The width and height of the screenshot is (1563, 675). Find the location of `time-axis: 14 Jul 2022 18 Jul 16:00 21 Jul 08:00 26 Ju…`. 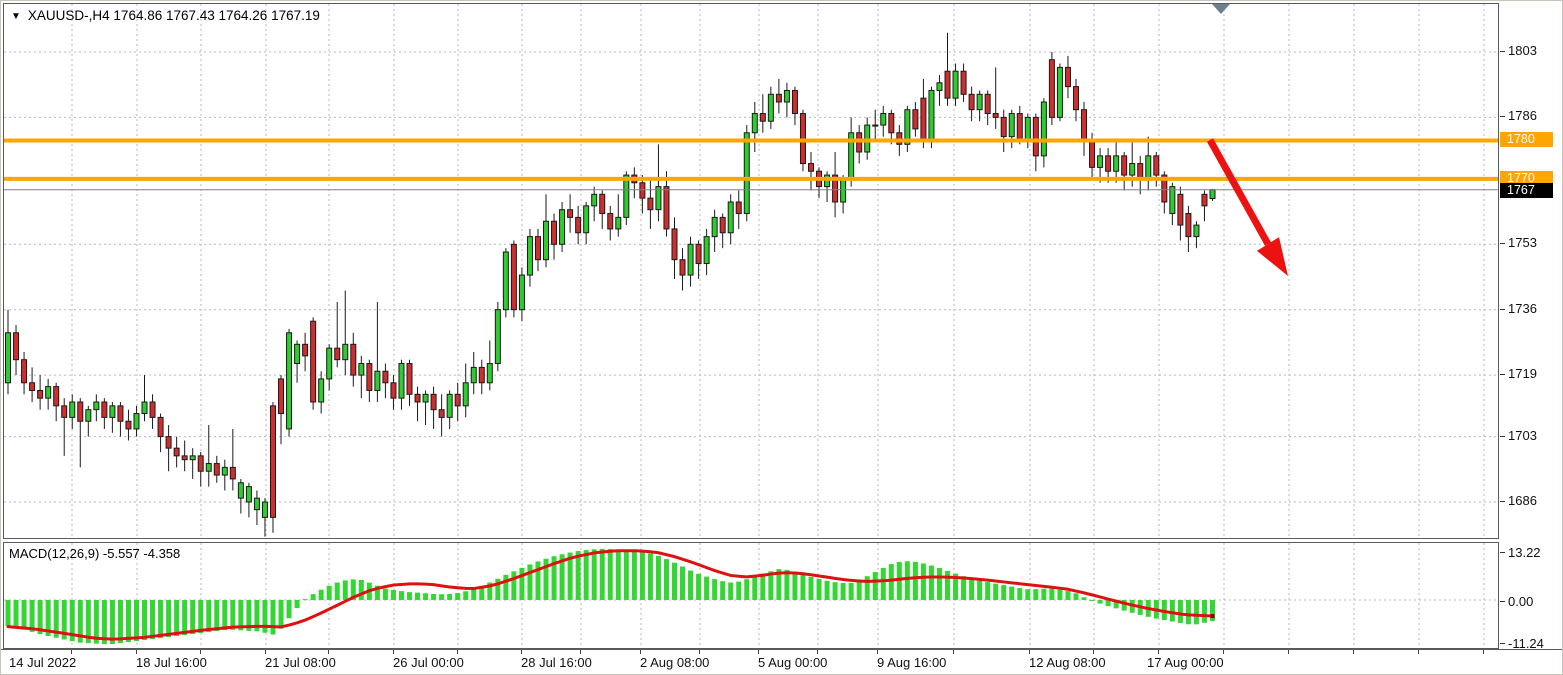

time-axis: 14 Jul 2022 18 Jul 16:00 21 Jul 08:00 26 Ju… is located at coordinates (781, 661).